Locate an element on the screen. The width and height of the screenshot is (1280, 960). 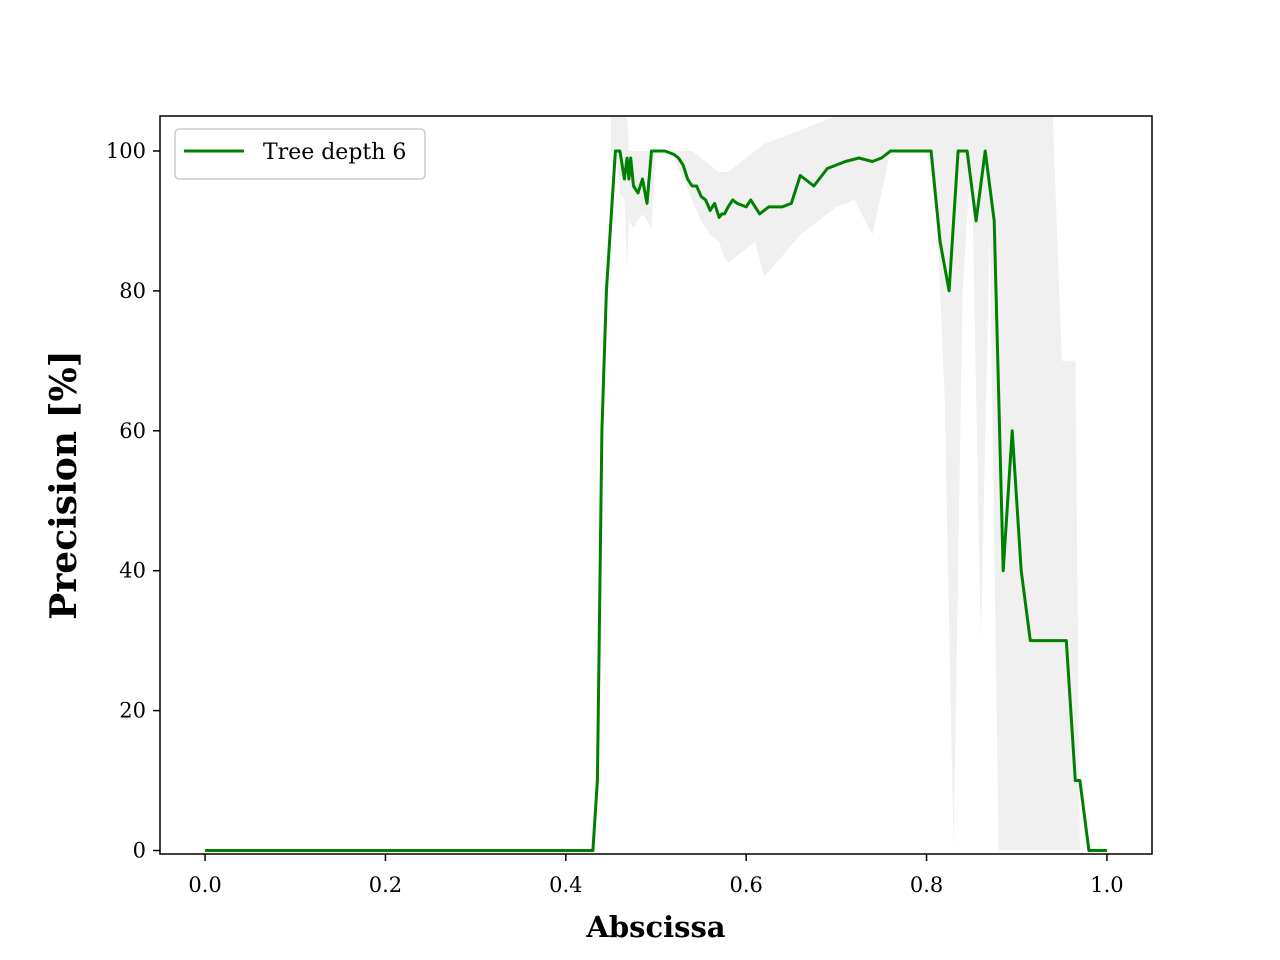
legend: Tree depth 6 is located at coordinates (300, 154).